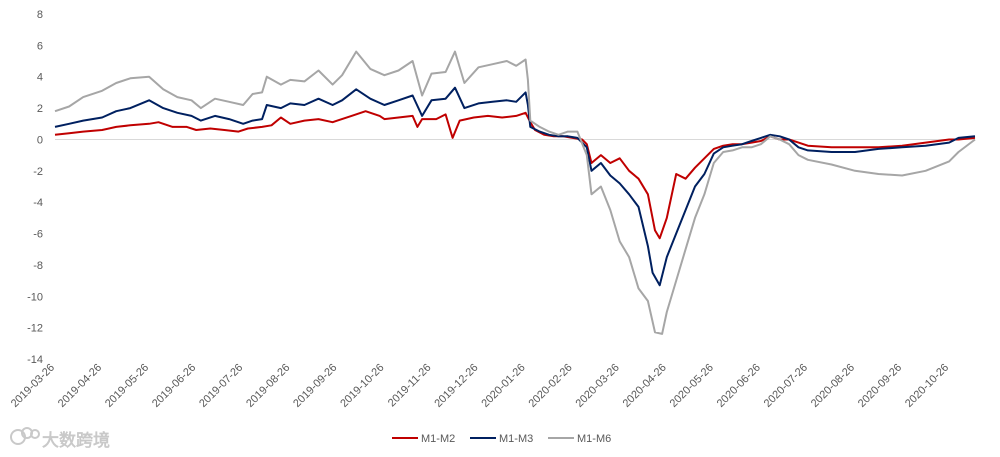 This screenshot has width=1000, height=457. Describe the element at coordinates (786, 386) in the screenshot. I see `x-tick-label: 2020-07-26` at that location.